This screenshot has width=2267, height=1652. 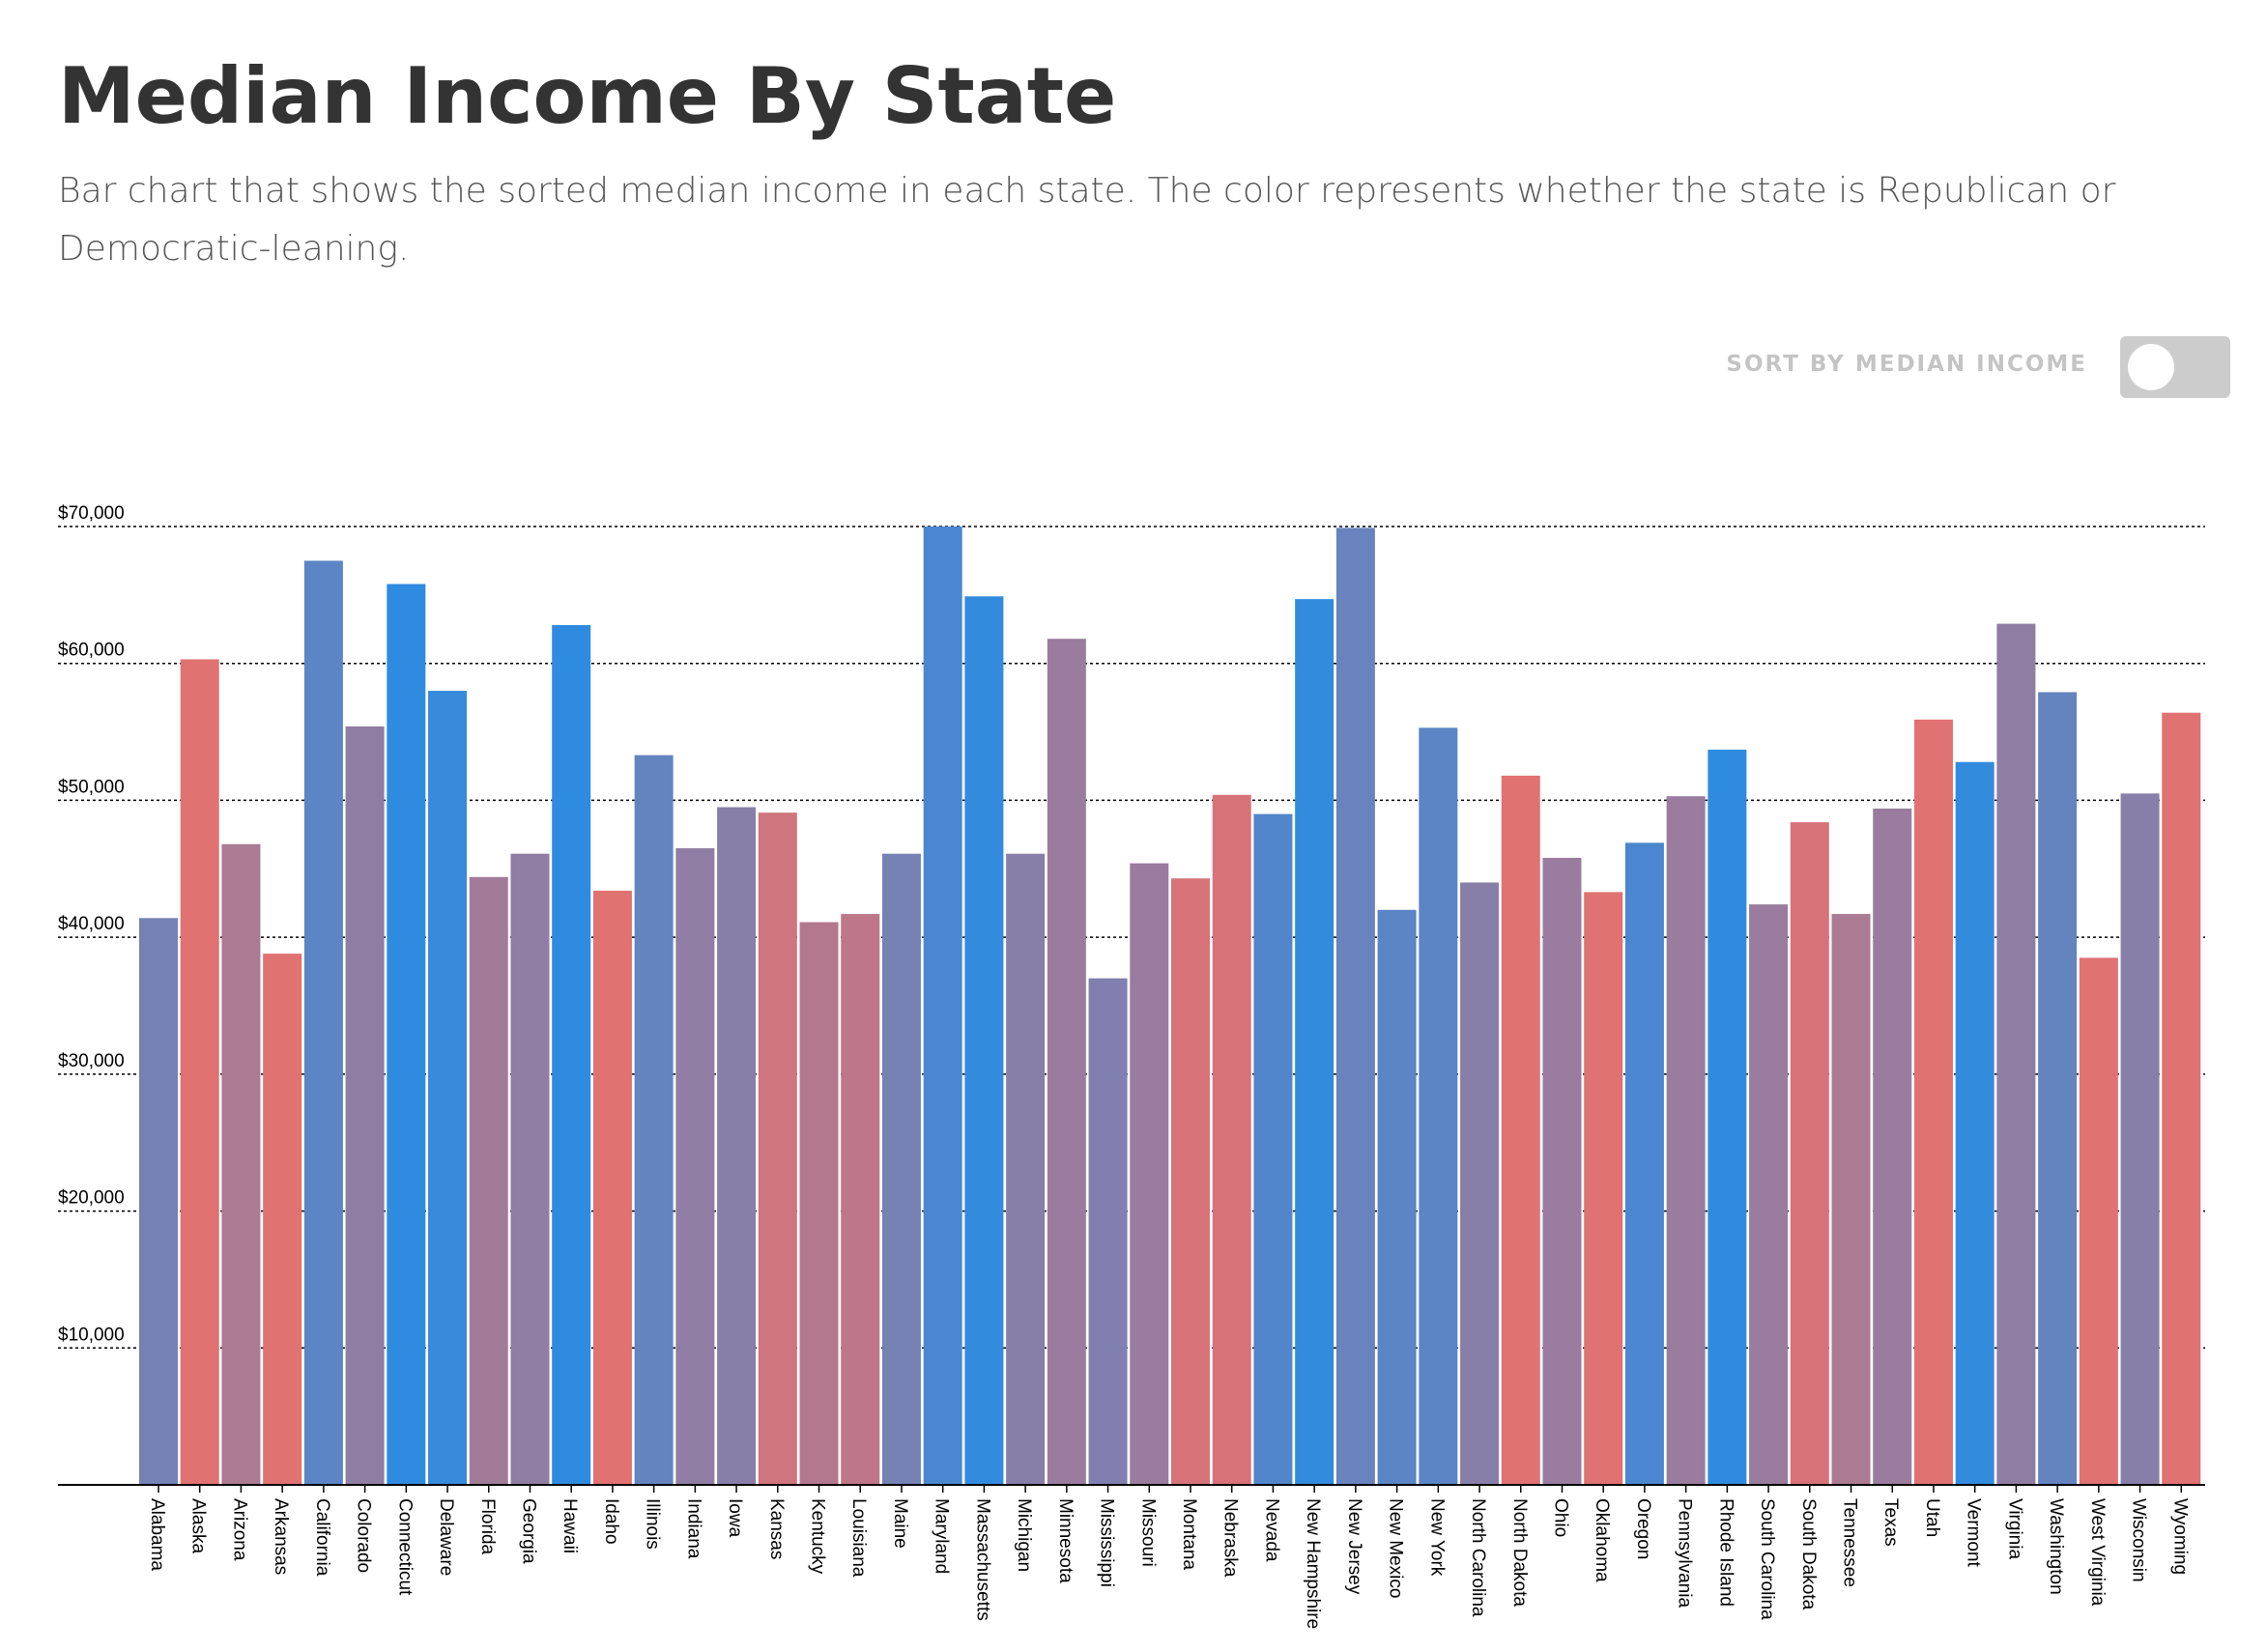 I want to click on y-tick-label: $20,000, so click(x=91, y=1198).